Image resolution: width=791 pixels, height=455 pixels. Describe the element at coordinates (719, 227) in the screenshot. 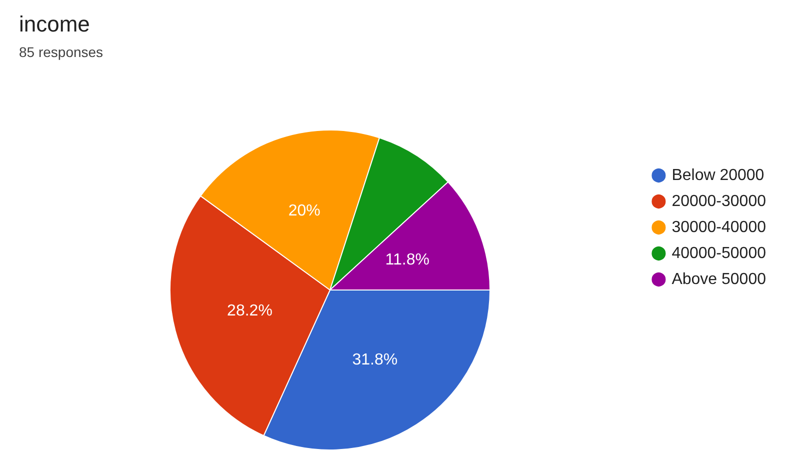

I see `legend-label: 30000-40000` at that location.